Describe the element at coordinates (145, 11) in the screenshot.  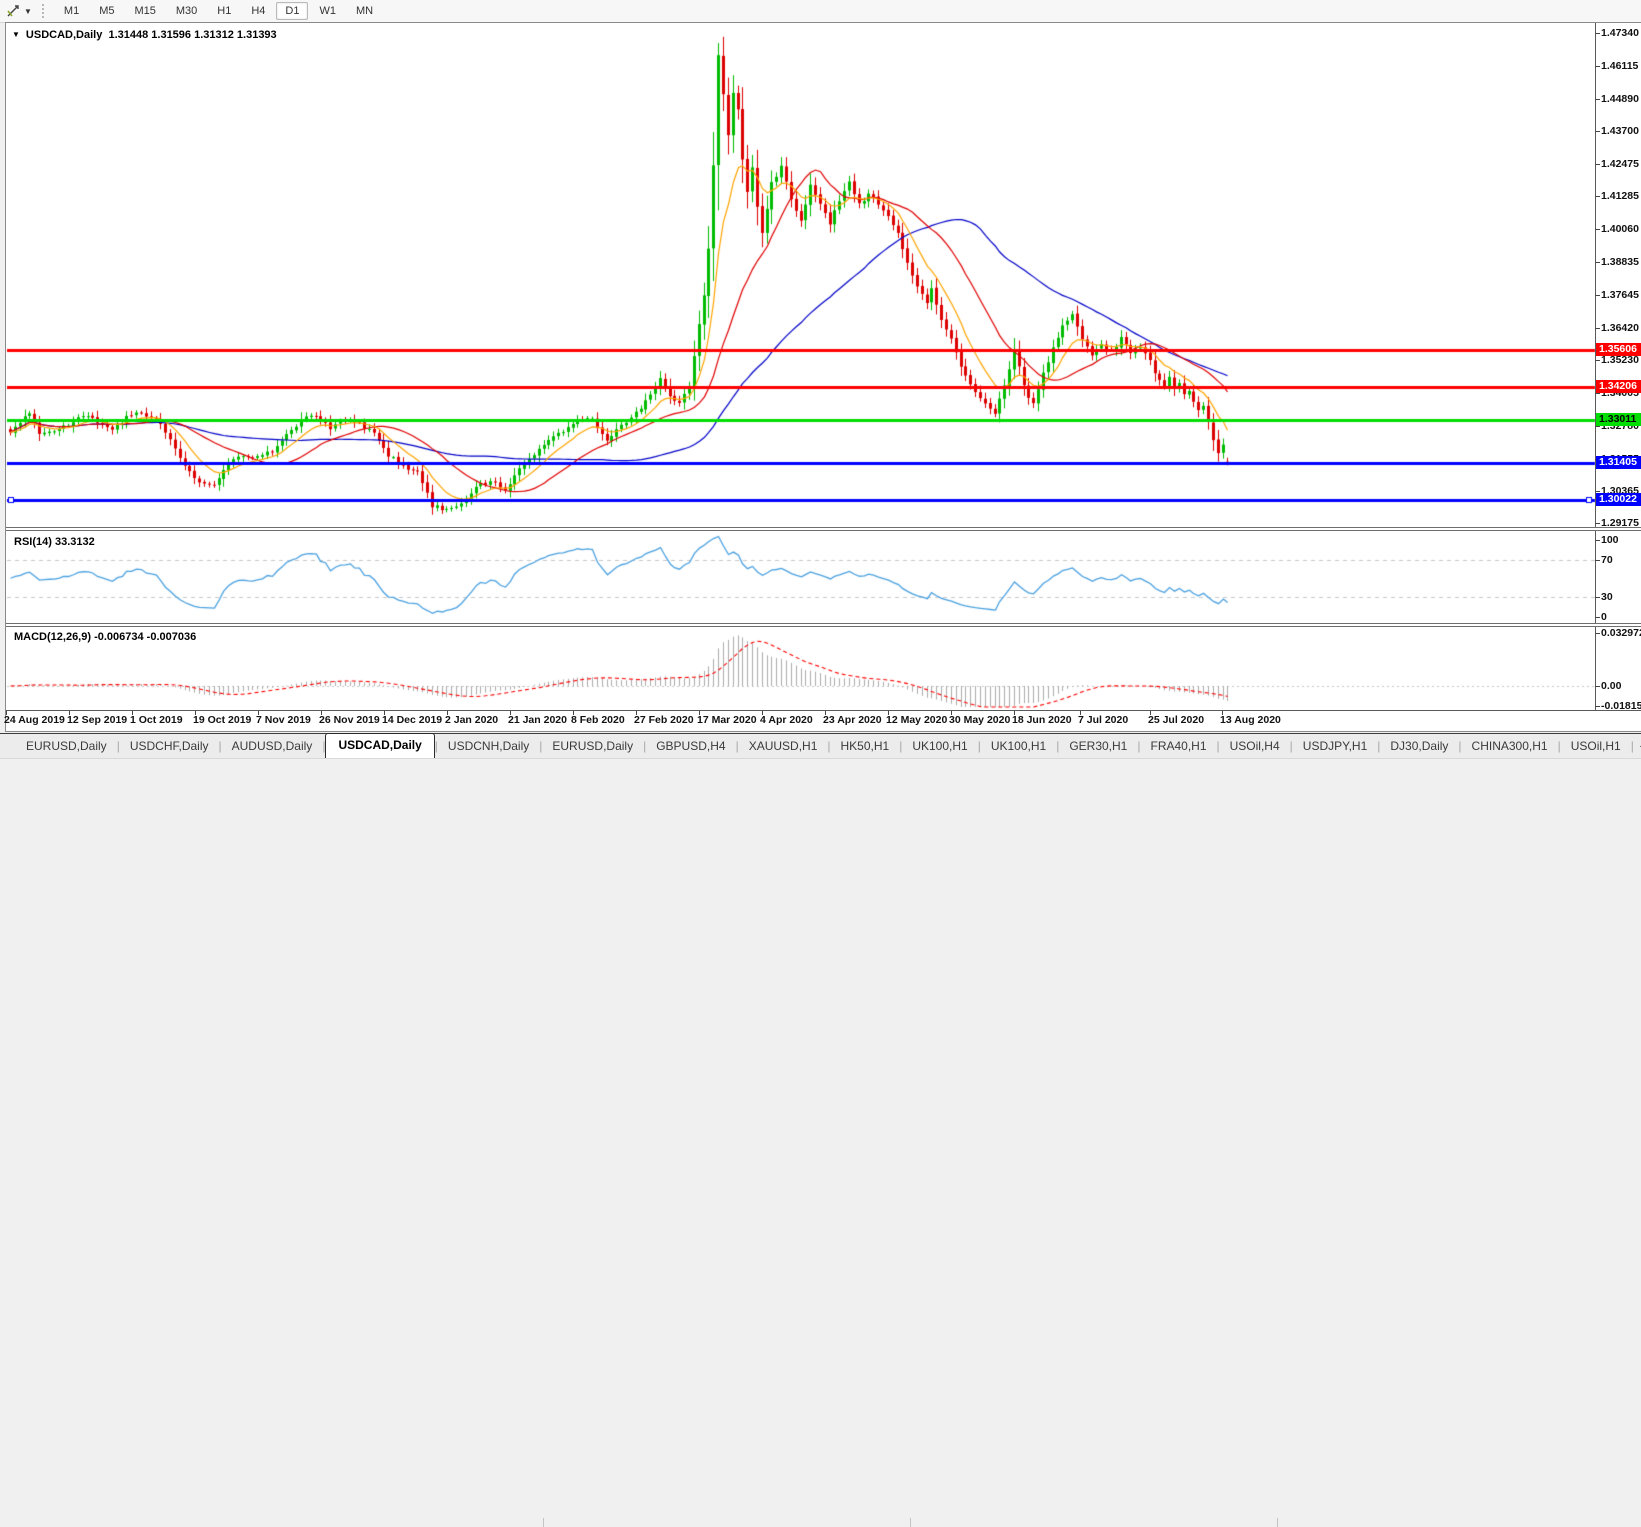
I see `timeframe-button-m15: M15` at that location.